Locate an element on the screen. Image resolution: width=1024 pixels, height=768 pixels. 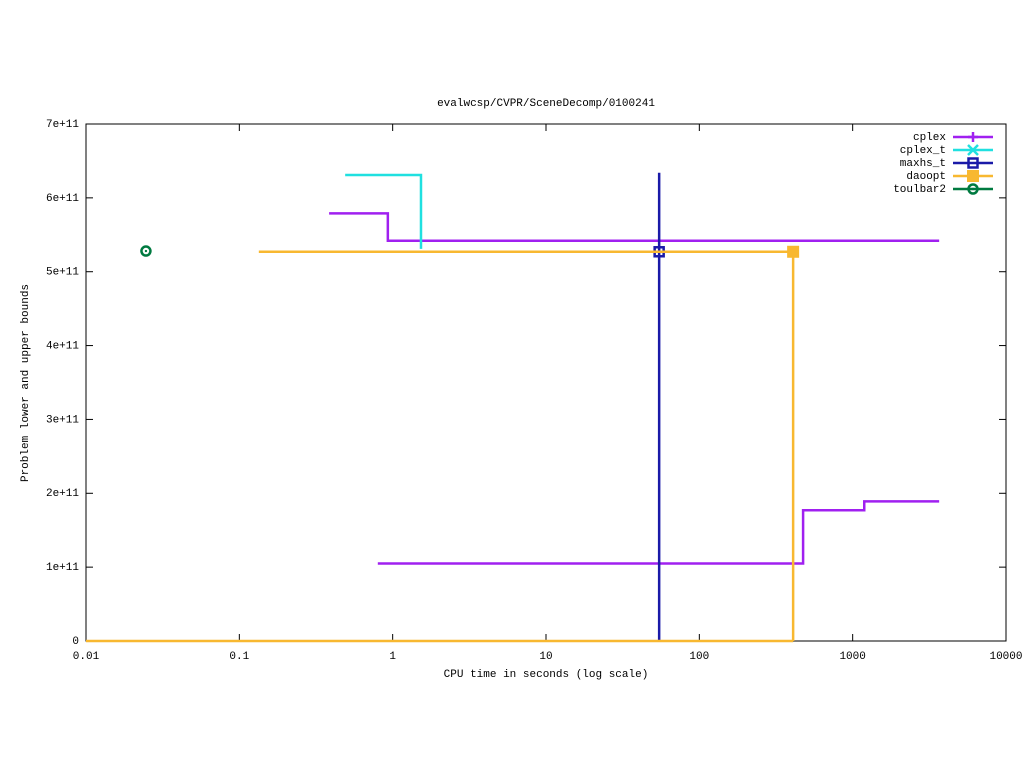
x-tick-label: 10 is located at coordinates (545, 657).